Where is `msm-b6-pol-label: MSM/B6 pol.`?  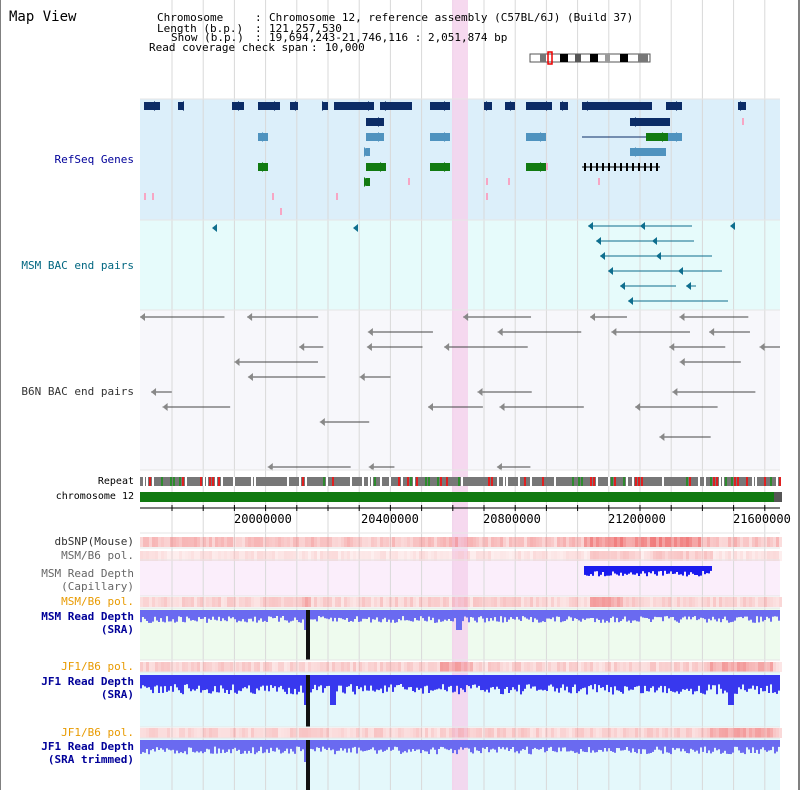
msm-b6-pol-label: MSM/B6 pol. is located at coordinates (97, 555).